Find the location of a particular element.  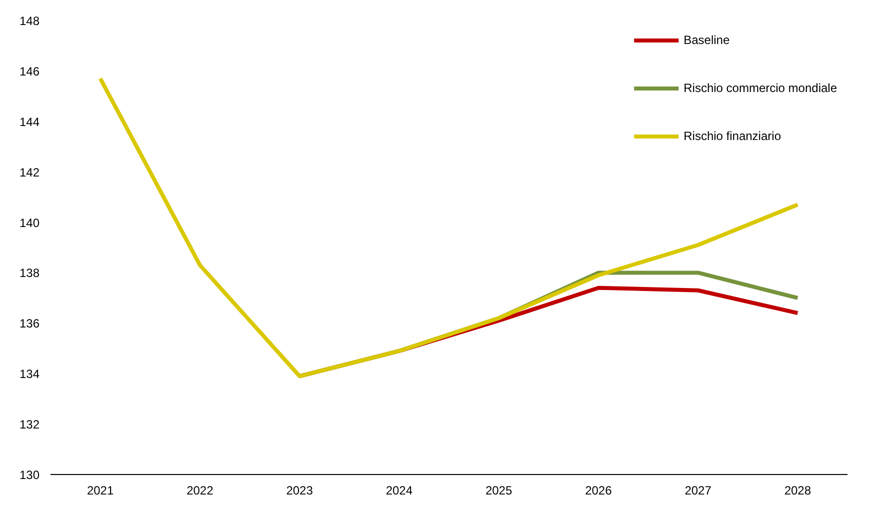

y-tick-label: 144 is located at coordinates (29, 121).